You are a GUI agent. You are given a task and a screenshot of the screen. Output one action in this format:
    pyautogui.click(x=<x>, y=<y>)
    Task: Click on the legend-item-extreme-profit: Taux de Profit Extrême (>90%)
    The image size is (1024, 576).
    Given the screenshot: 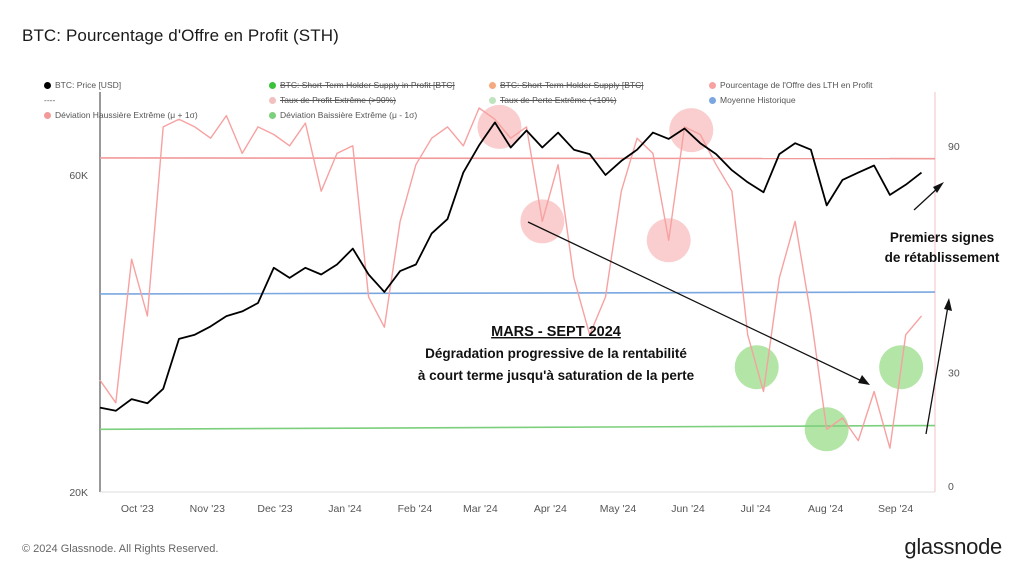 What is the action you would take?
    pyautogui.click(x=332, y=100)
    